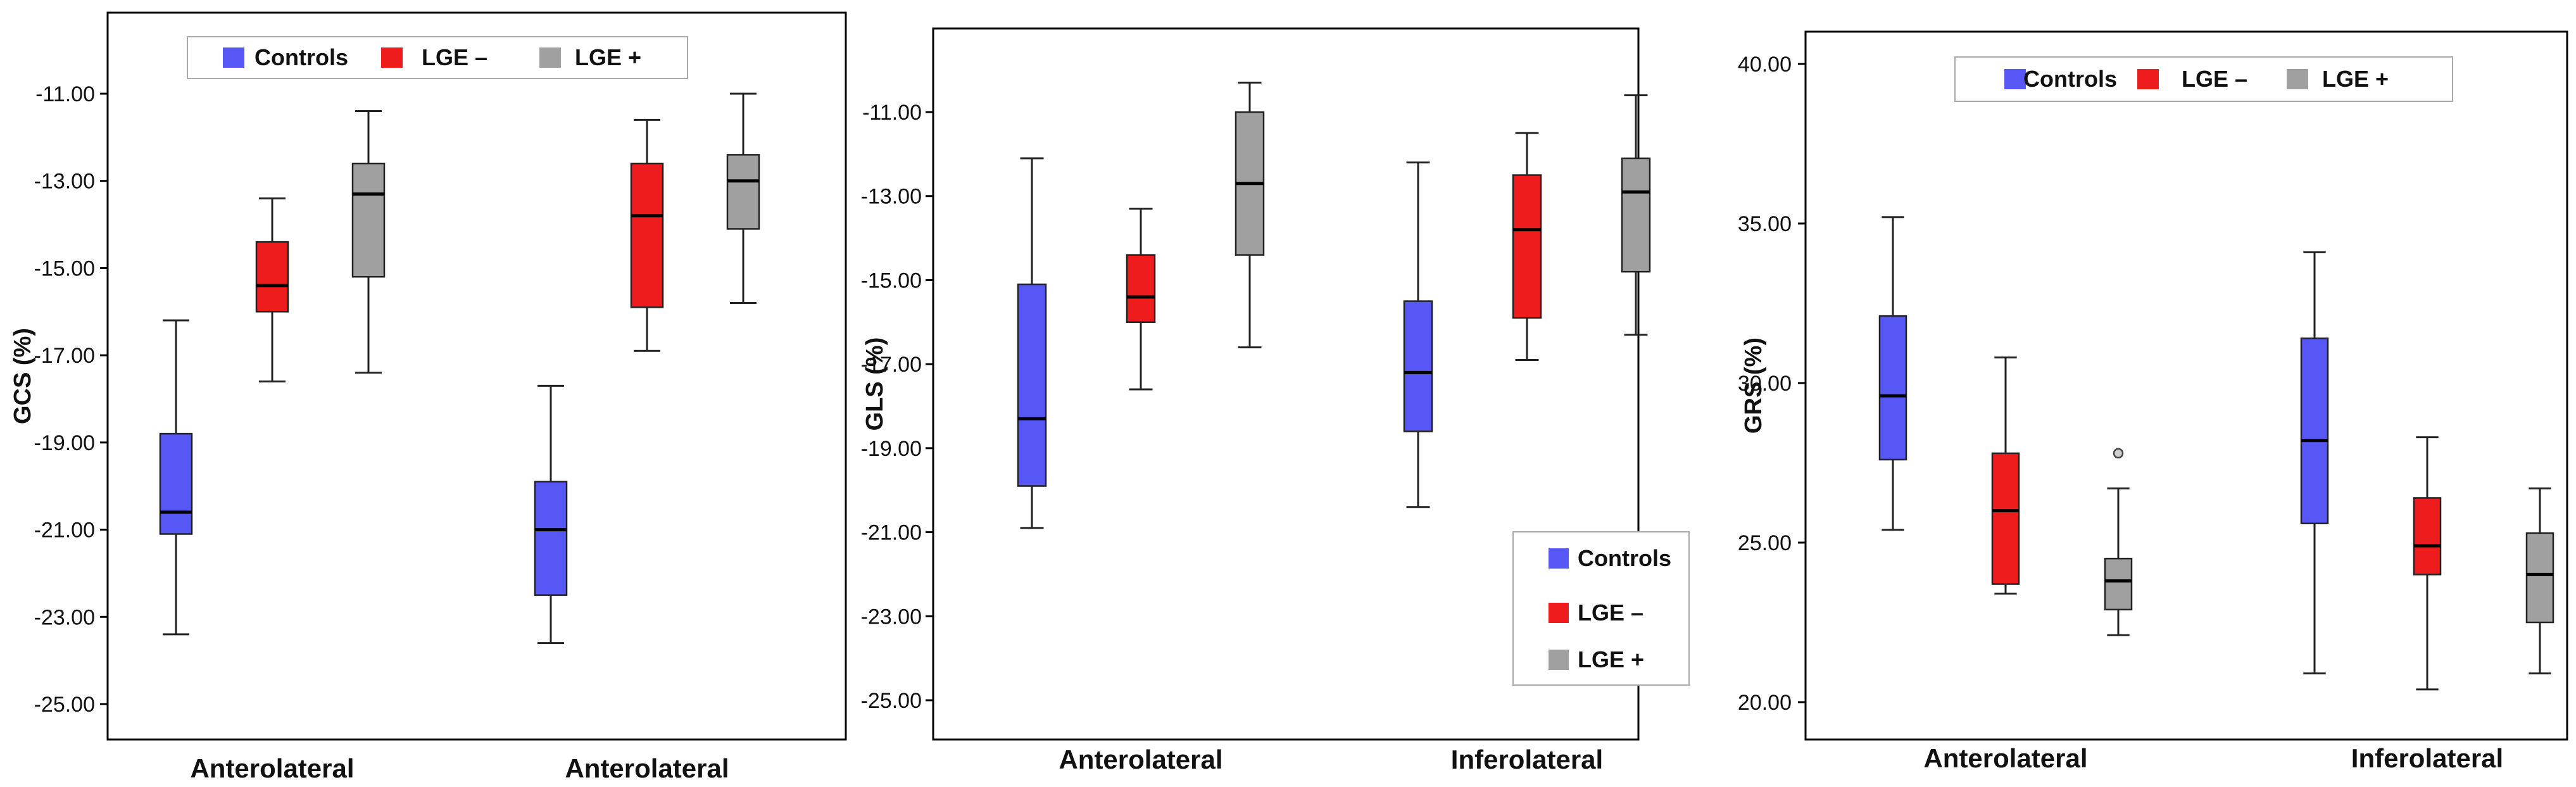 Image resolution: width=2576 pixels, height=787 pixels. Describe the element at coordinates (1765, 65) in the screenshot. I see `y-tick-label: 40.00` at that location.